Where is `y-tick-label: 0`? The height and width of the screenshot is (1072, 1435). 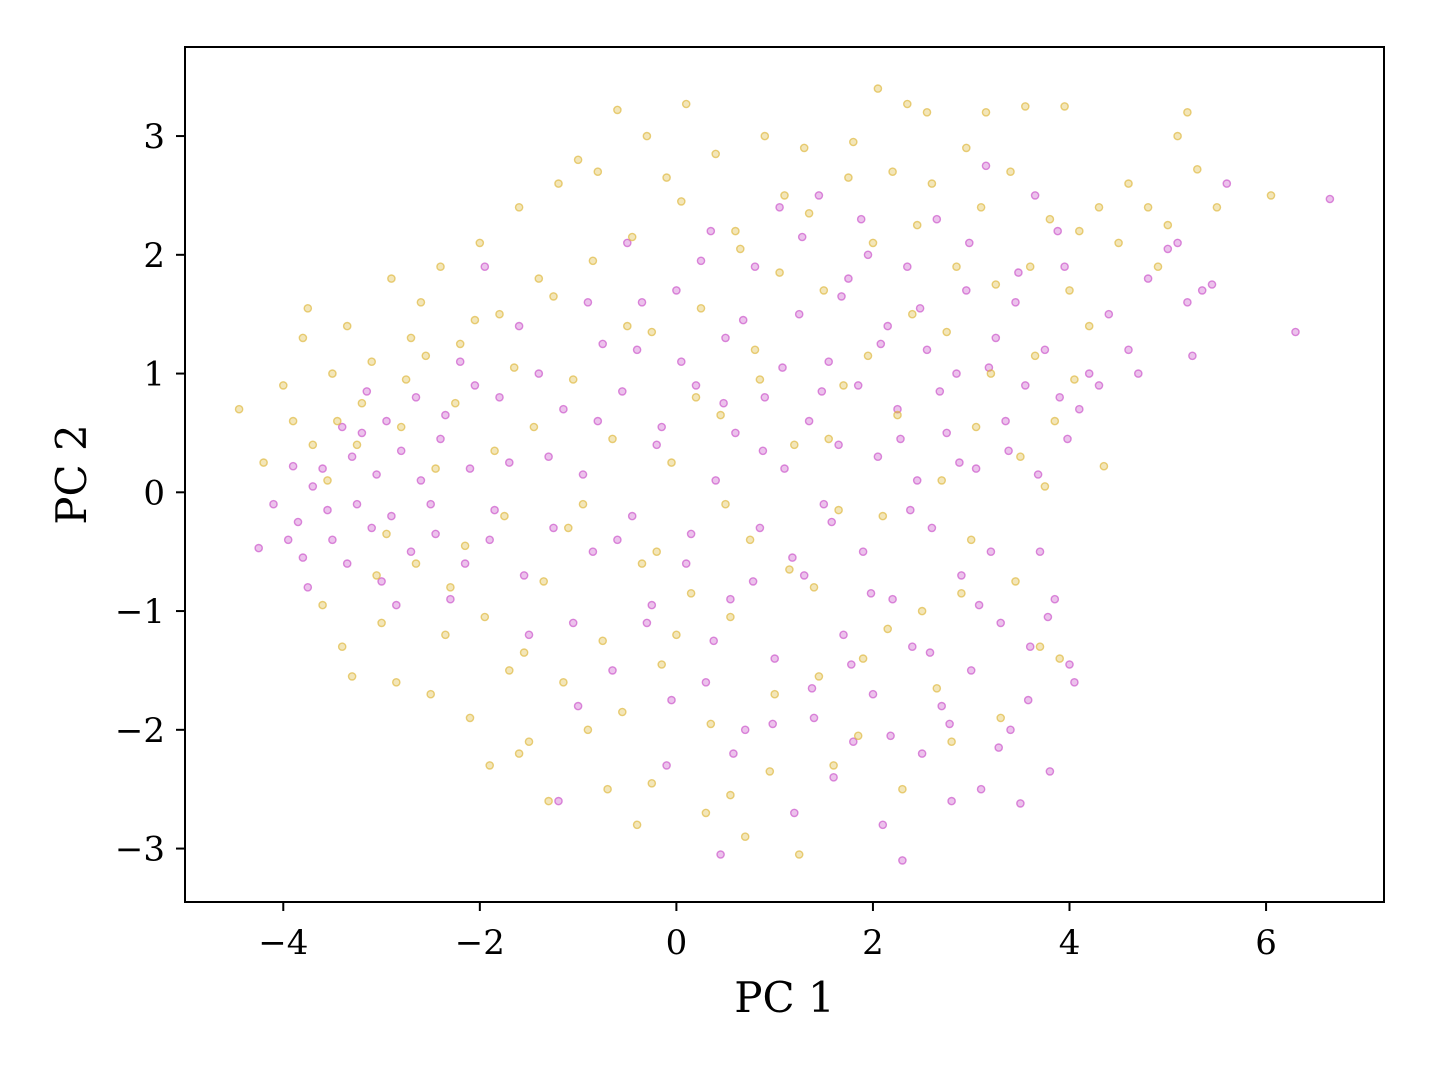 y-tick-label: 0 is located at coordinates (154, 493).